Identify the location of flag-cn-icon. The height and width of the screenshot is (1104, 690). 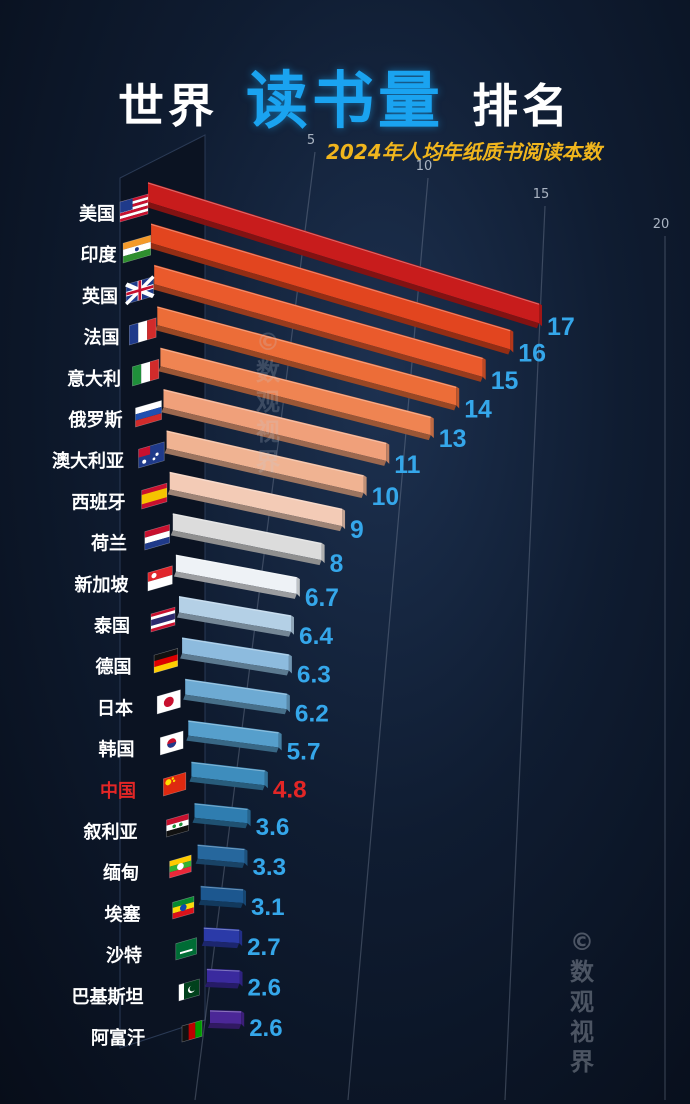
(175, 784).